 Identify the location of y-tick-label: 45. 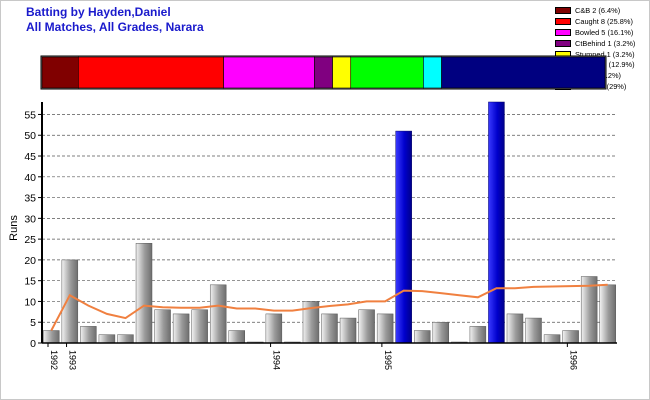
(30, 157).